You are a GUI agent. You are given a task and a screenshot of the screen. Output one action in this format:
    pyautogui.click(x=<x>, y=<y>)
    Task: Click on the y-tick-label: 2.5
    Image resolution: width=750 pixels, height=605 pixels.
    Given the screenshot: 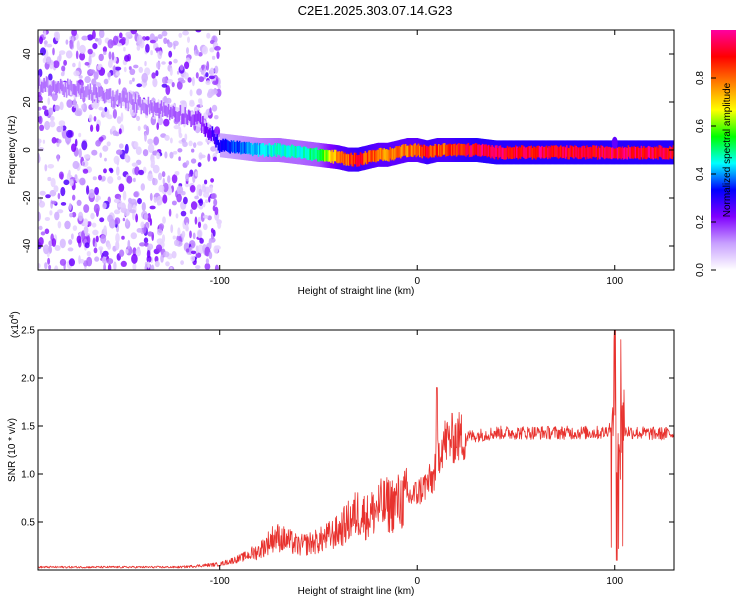 What is the action you would take?
    pyautogui.click(x=28, y=331)
    